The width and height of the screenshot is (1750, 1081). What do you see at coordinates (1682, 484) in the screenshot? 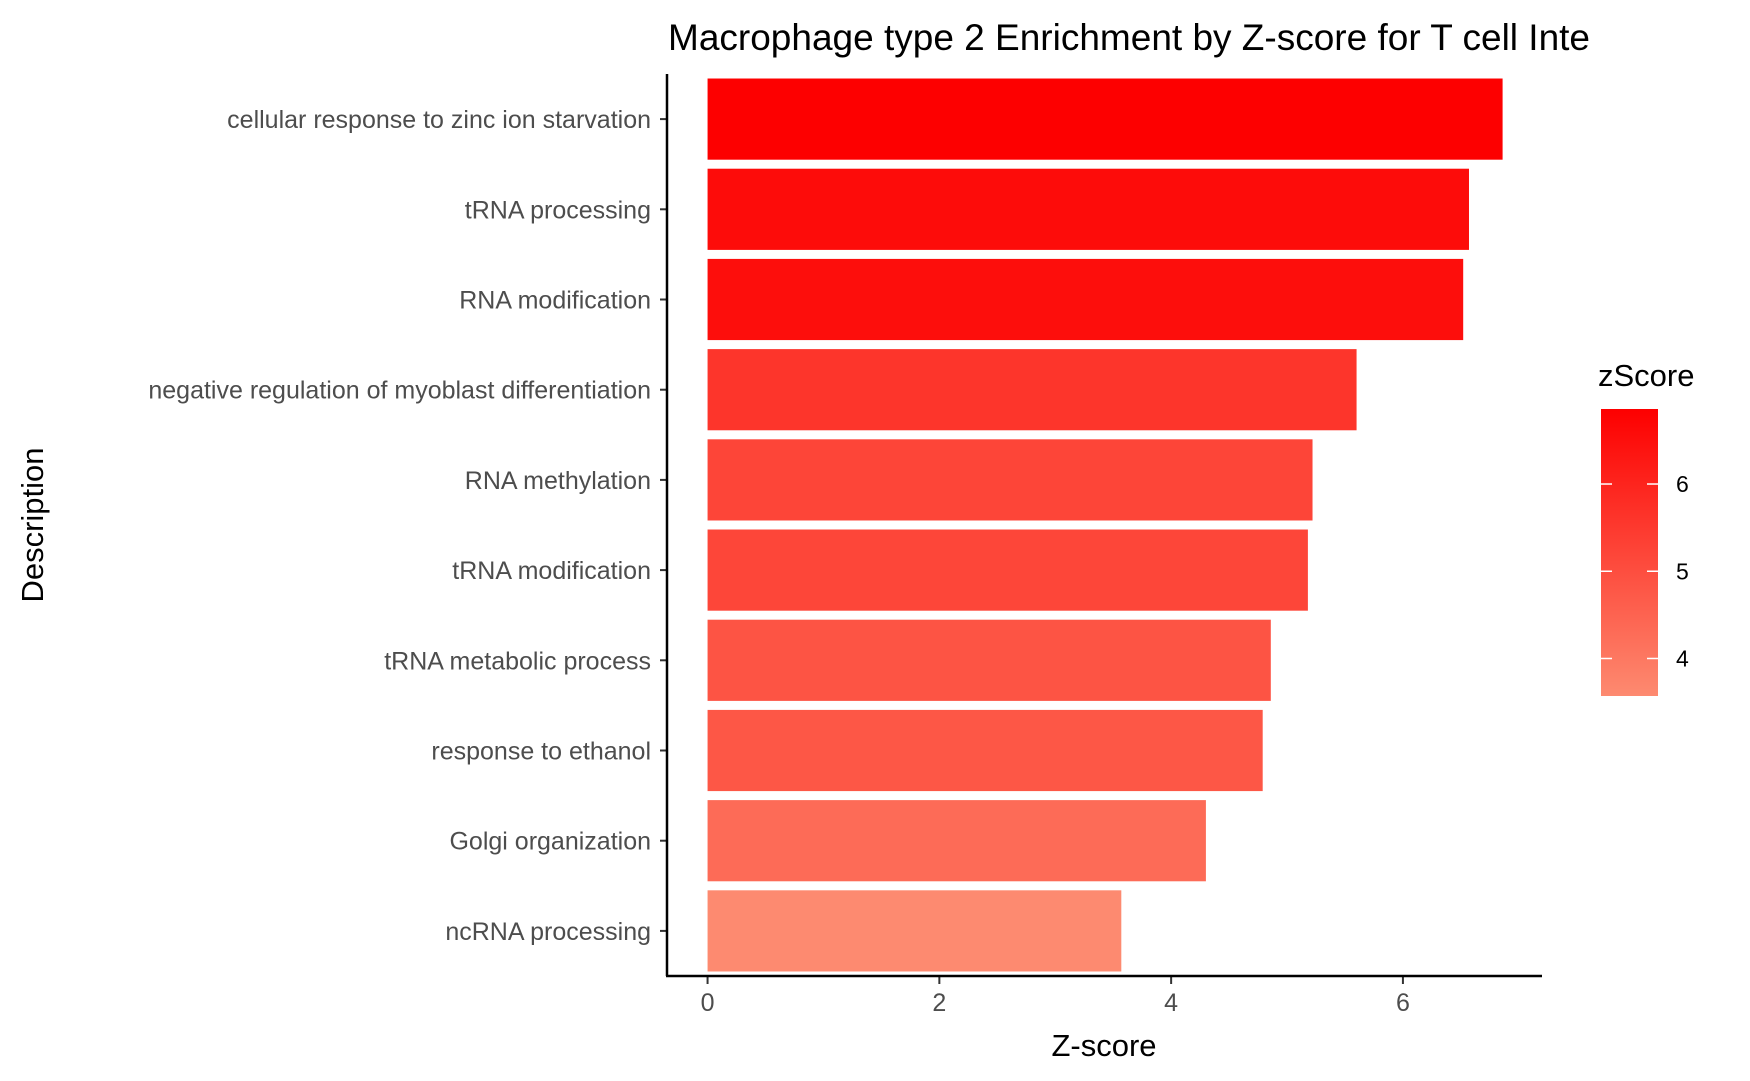
I see `colorbar-tick-label: 6` at bounding box center [1682, 484].